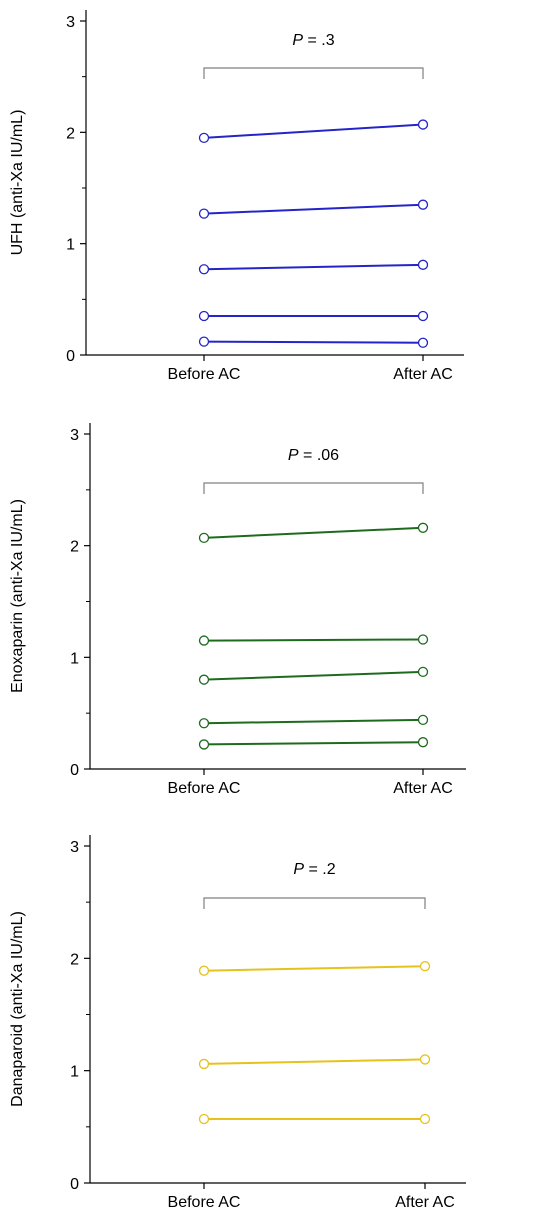  What do you see at coordinates (319, 455) in the screenshot?
I see `p-value: = .06` at bounding box center [319, 455].